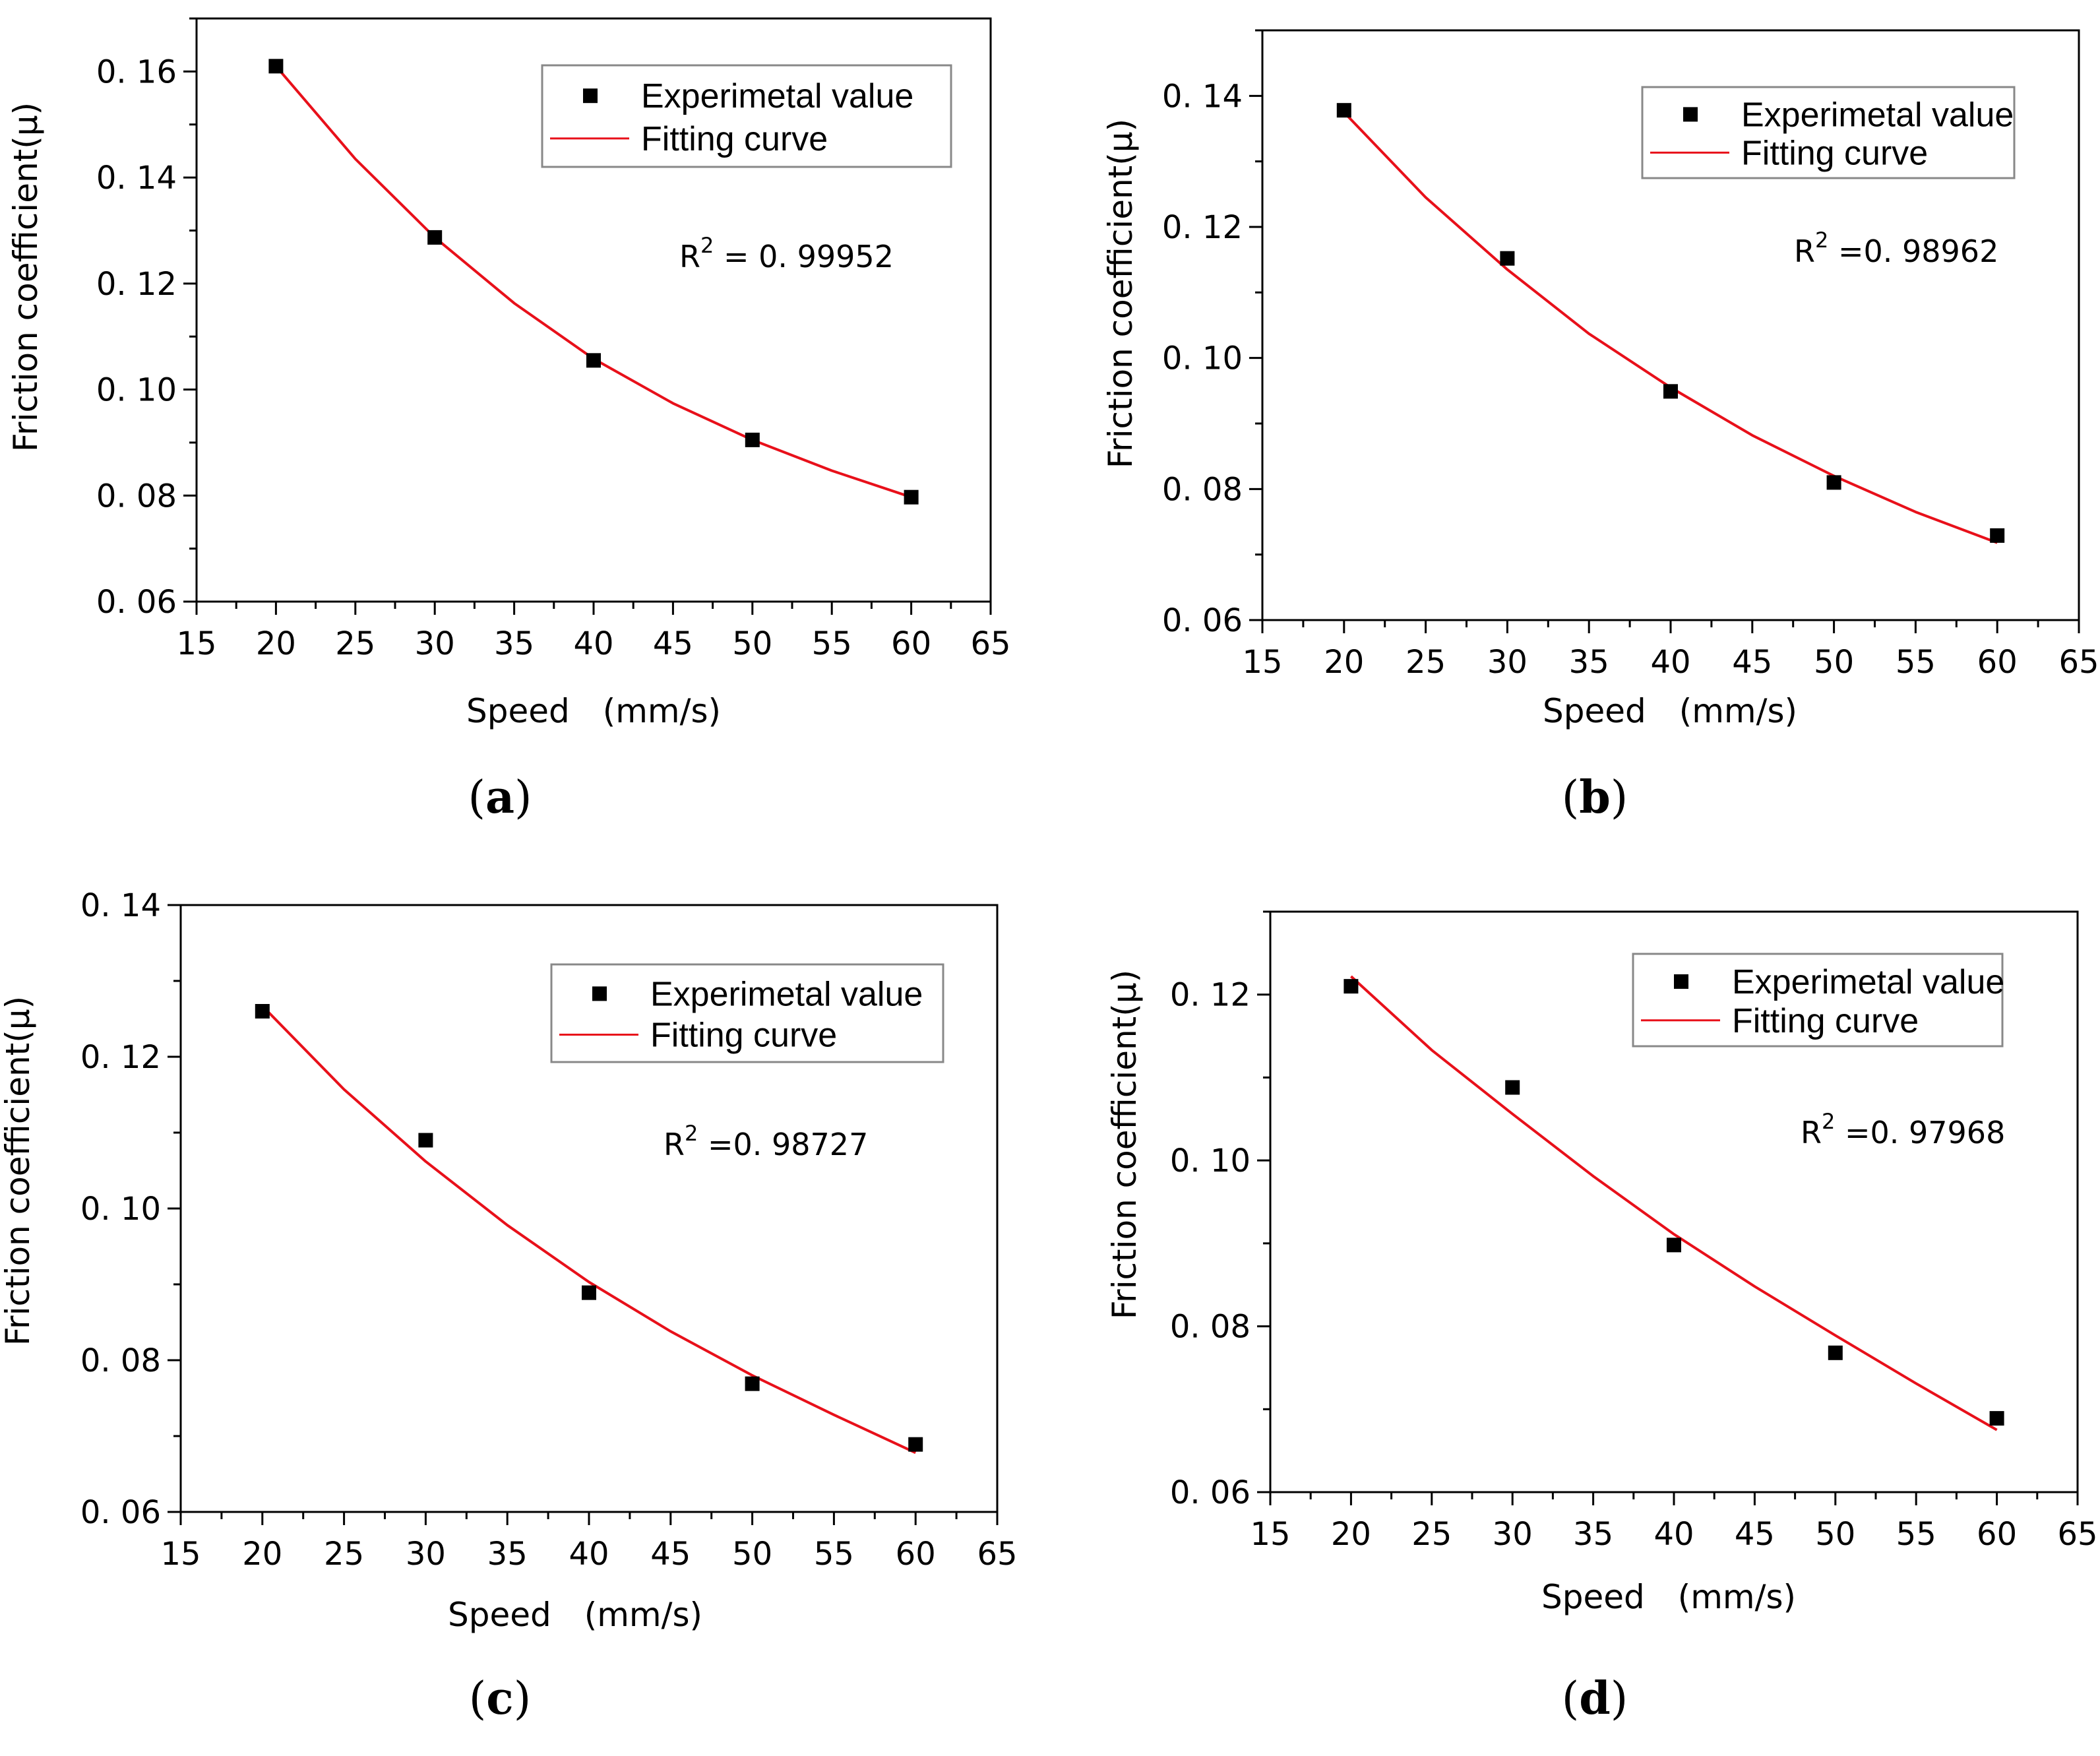 This screenshot has width=2100, height=1756. I want to click on caption-letter: d, so click(1595, 1698).